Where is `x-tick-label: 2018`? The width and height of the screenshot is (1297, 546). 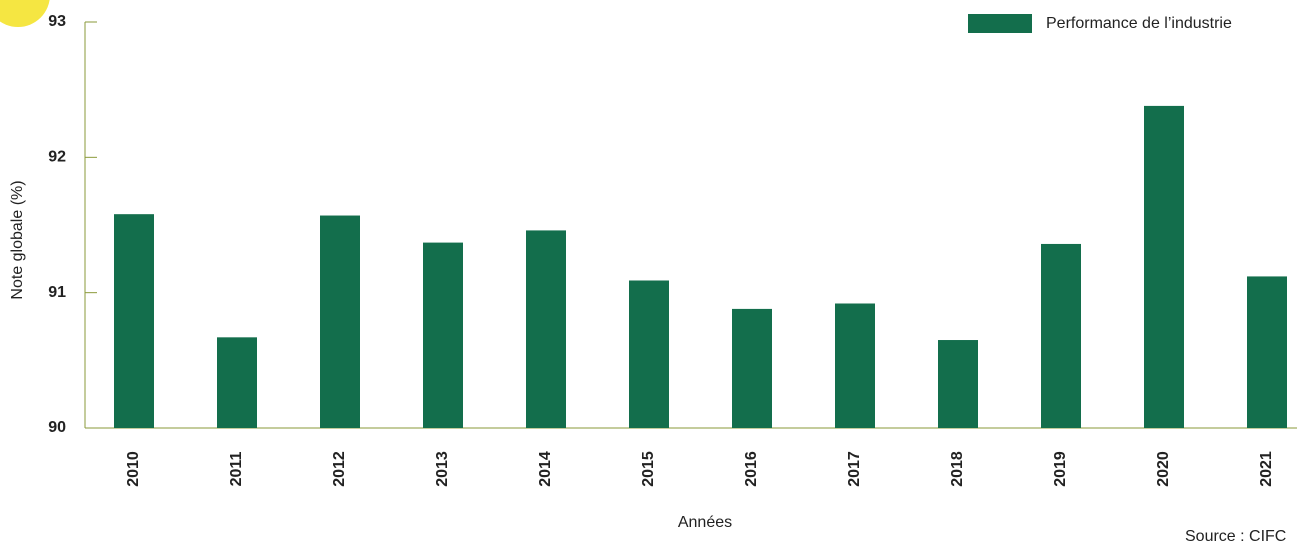
x-tick-label: 2018 is located at coordinates (957, 469).